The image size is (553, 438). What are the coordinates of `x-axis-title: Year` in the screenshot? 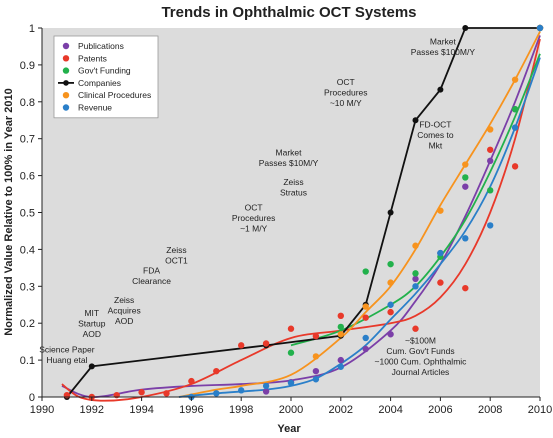 It's located at (289, 429).